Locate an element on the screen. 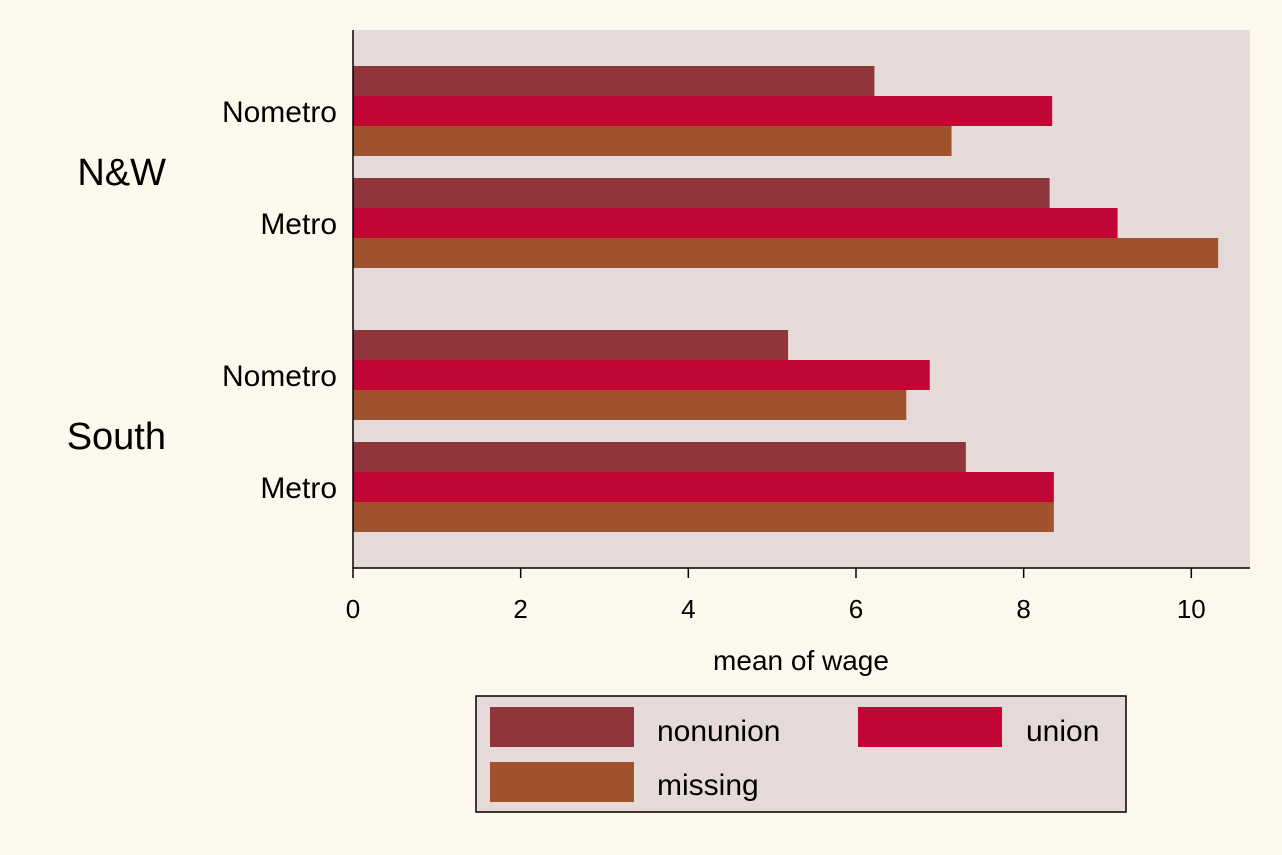 This screenshot has width=1282, height=855. legend-label-missing: missing is located at coordinates (708, 785).